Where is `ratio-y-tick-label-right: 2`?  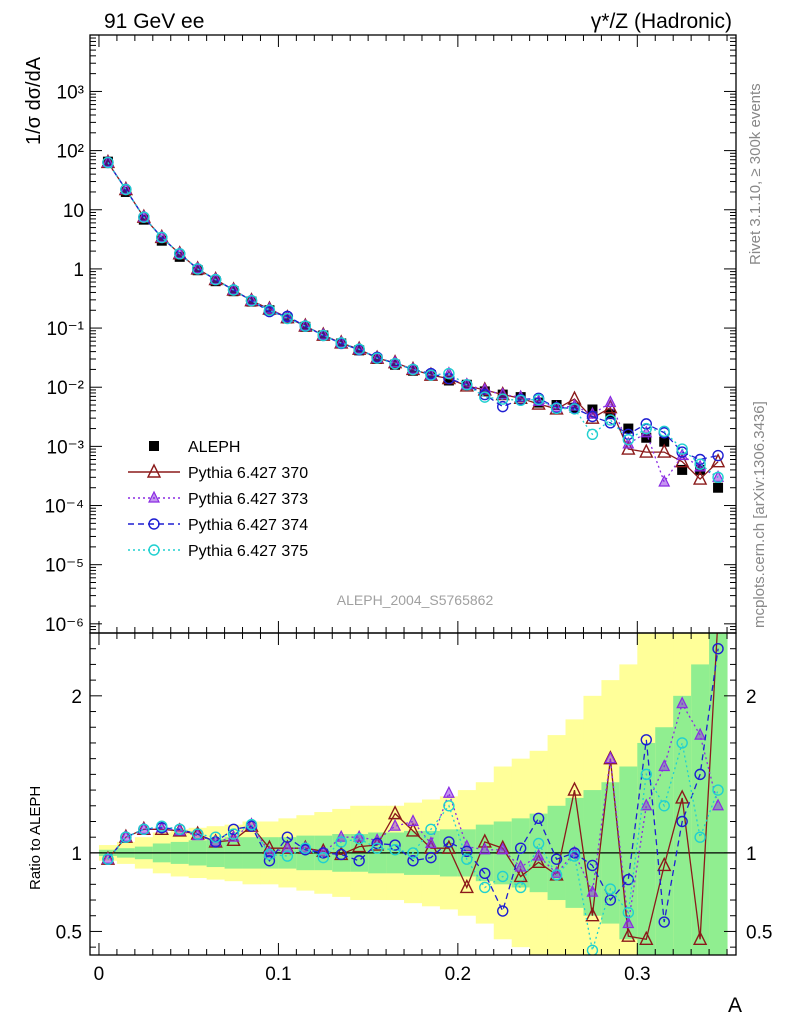 ratio-y-tick-label-right: 2 is located at coordinates (751, 697).